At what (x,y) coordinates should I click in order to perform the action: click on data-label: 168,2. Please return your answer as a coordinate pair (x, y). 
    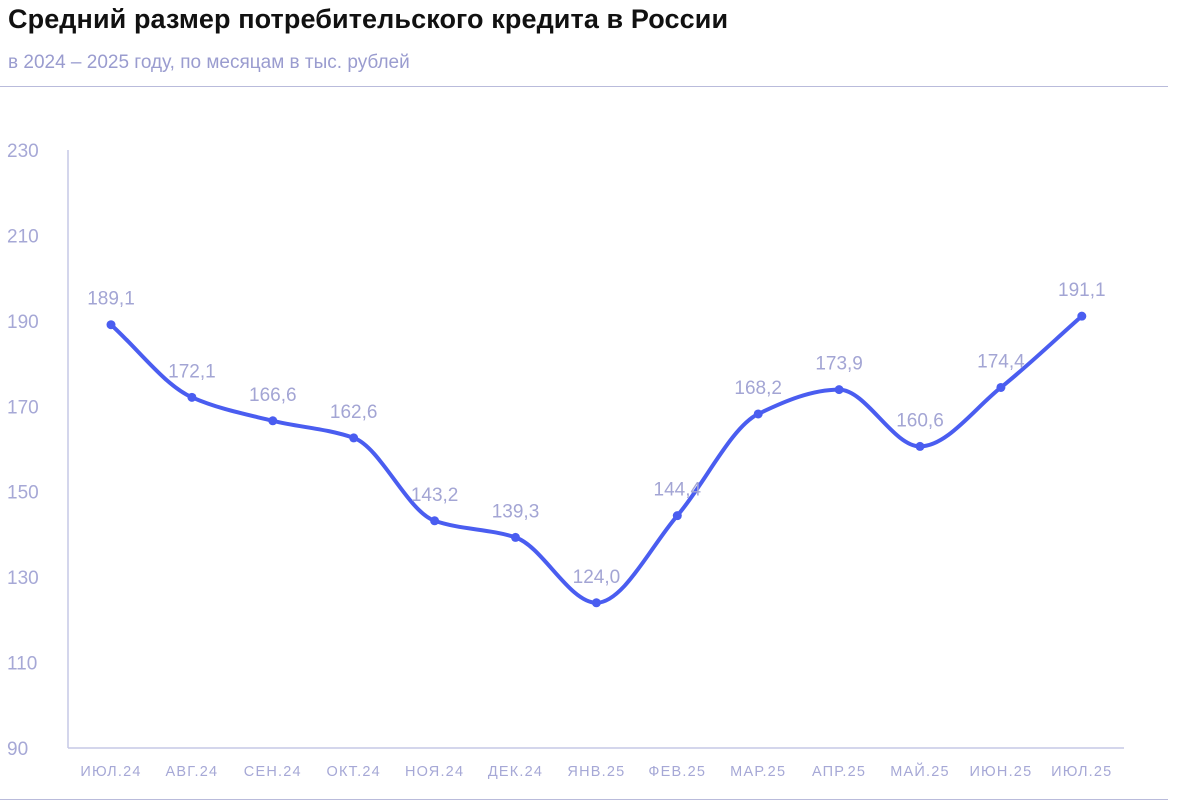
    Looking at the image, I should click on (758, 388).